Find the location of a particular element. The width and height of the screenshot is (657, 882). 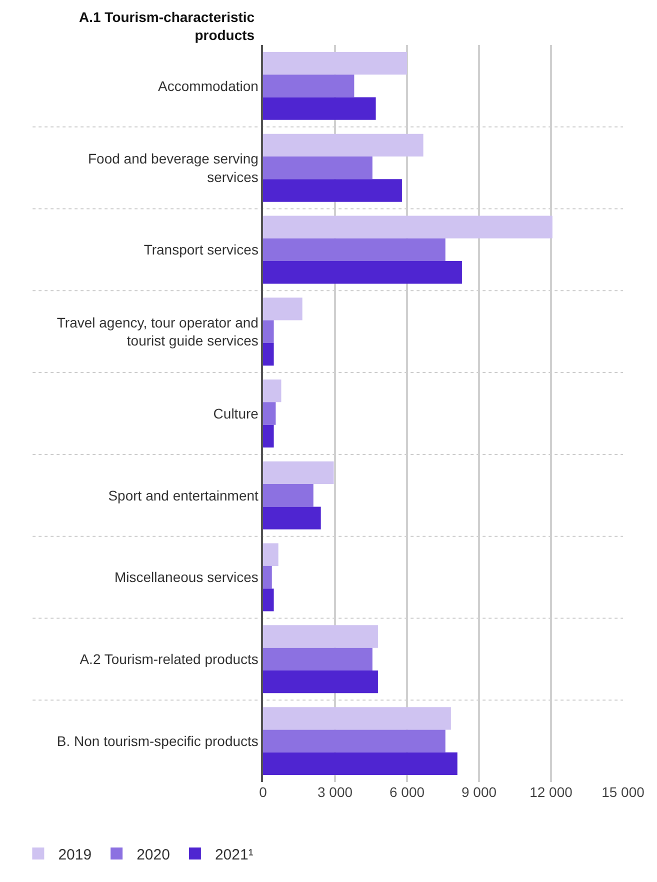

y-tick-label: Travel agency, tour operator and tourist guide services is located at coordinates (157, 331).